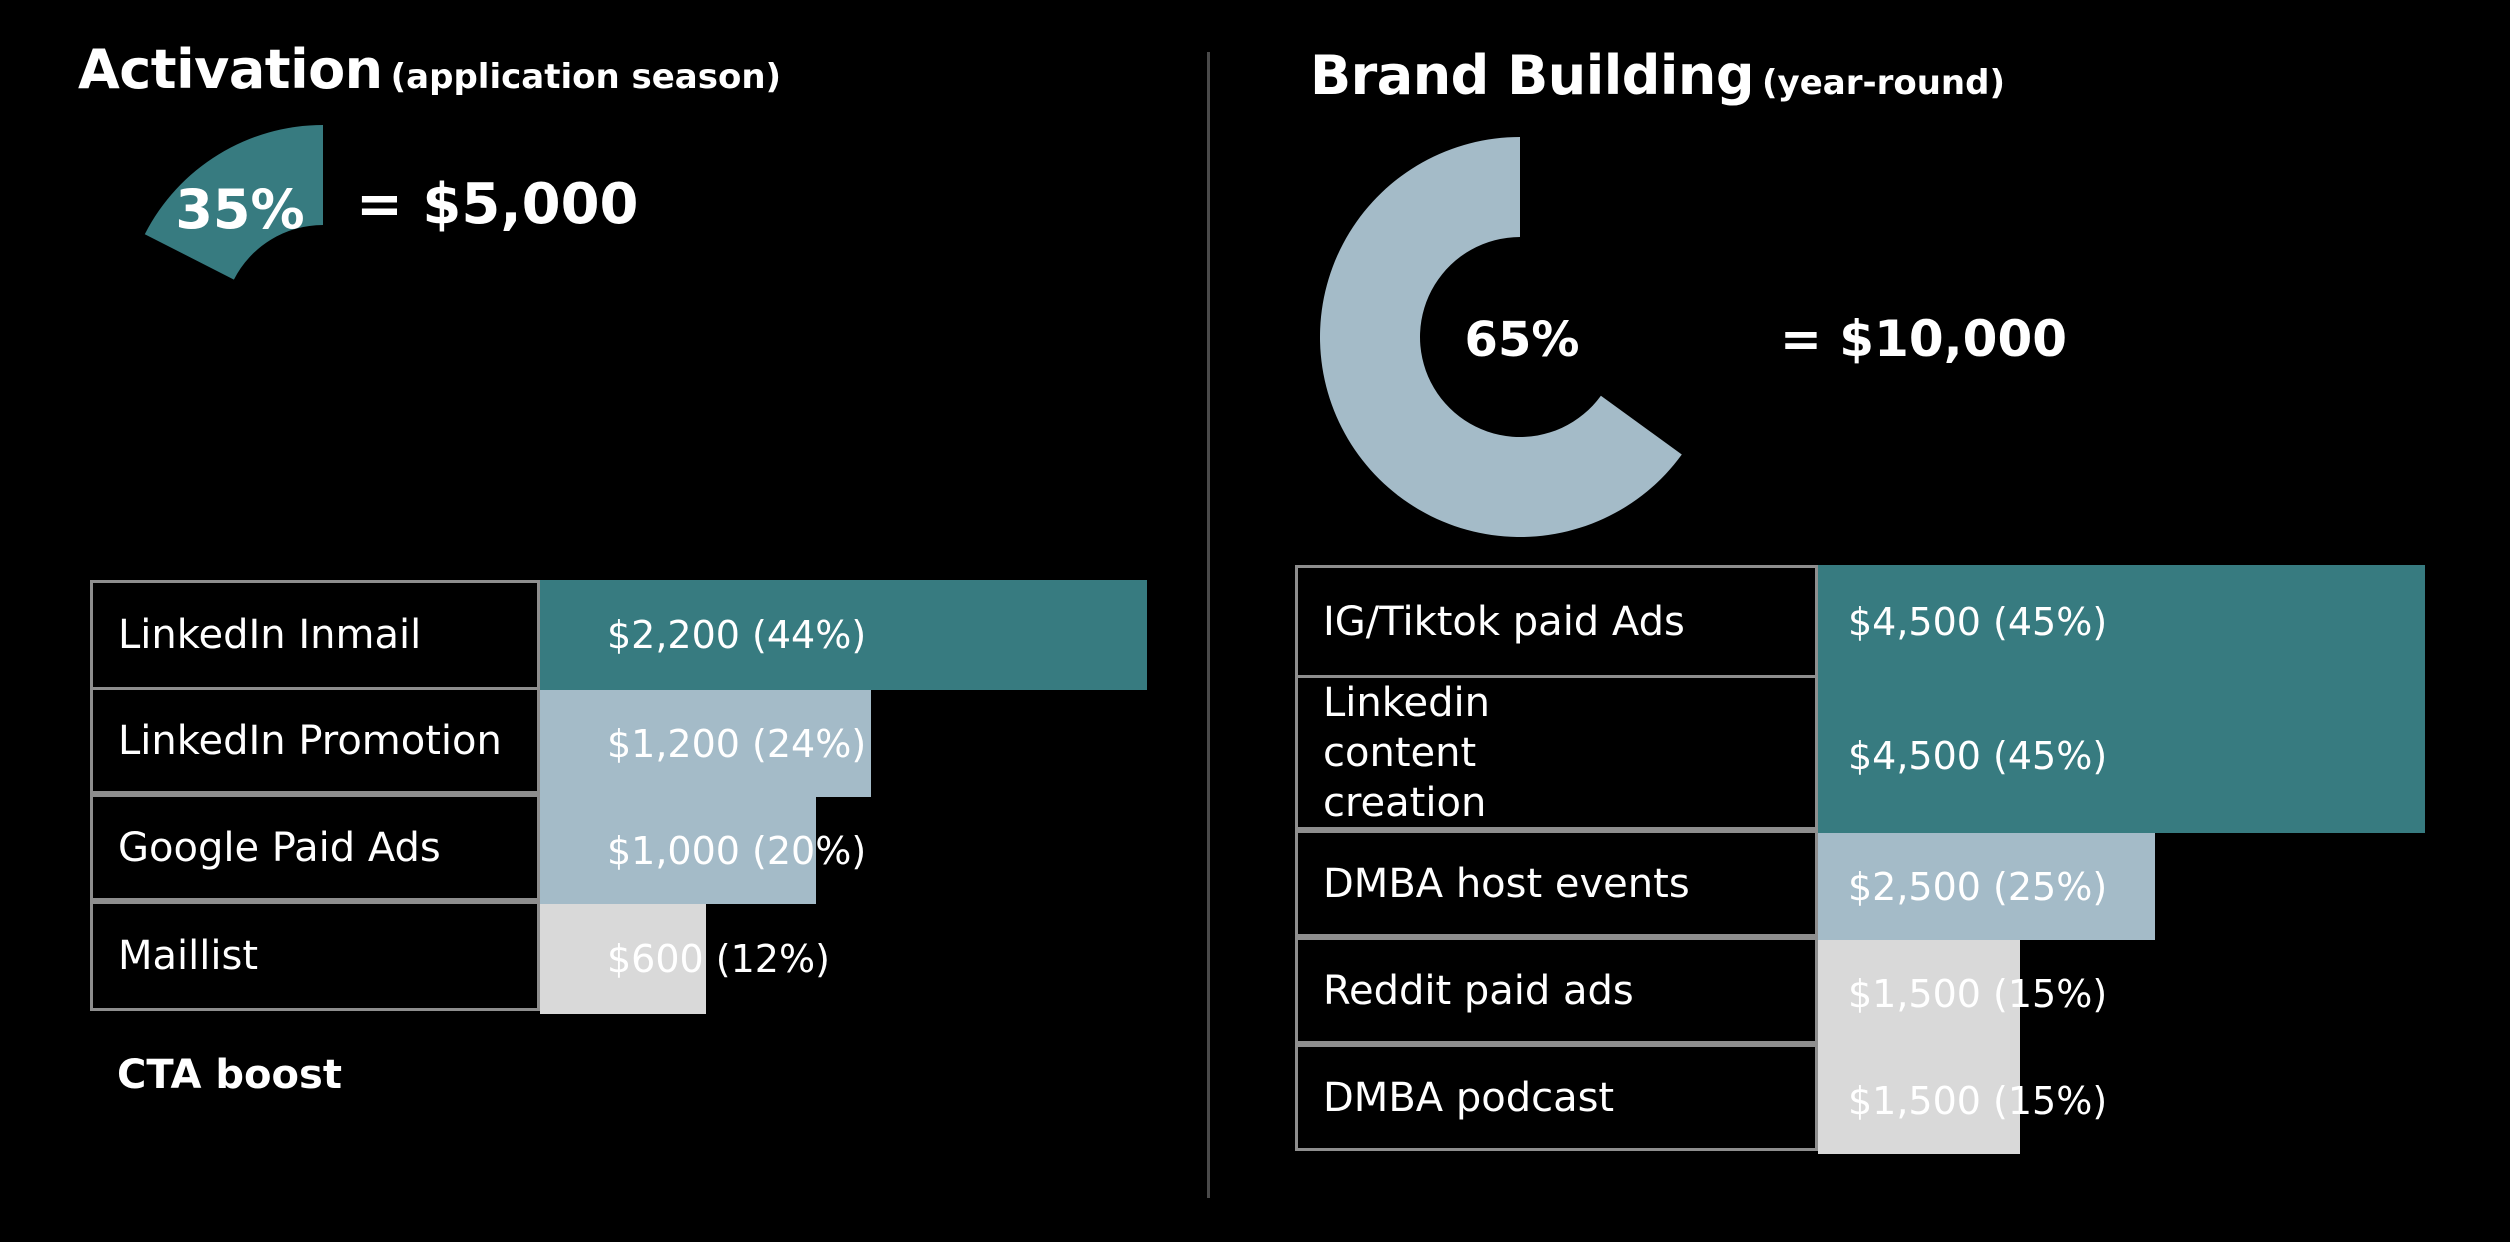 The height and width of the screenshot is (1242, 2510). I want to click on allocation-value-label: $600 (12%), so click(718, 959).